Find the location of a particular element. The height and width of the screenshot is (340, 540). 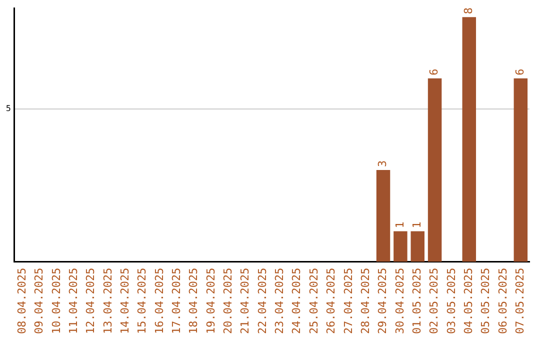

x-tick-label: 06.05.2025 is located at coordinates (503, 301).